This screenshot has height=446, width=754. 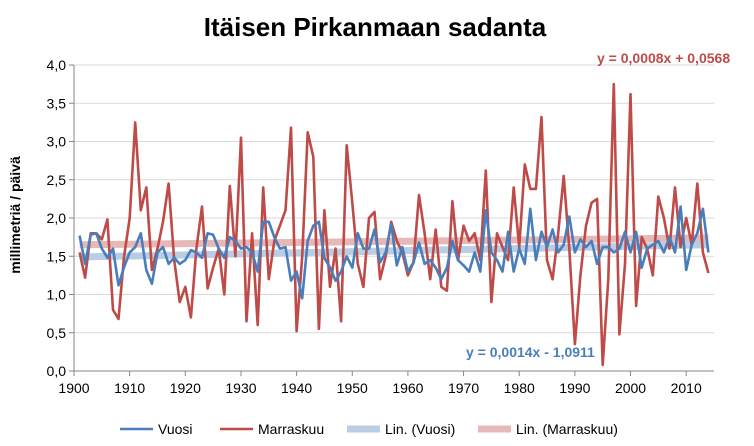 What do you see at coordinates (519, 388) in the screenshot?
I see `x-tick-label: 1980` at bounding box center [519, 388].